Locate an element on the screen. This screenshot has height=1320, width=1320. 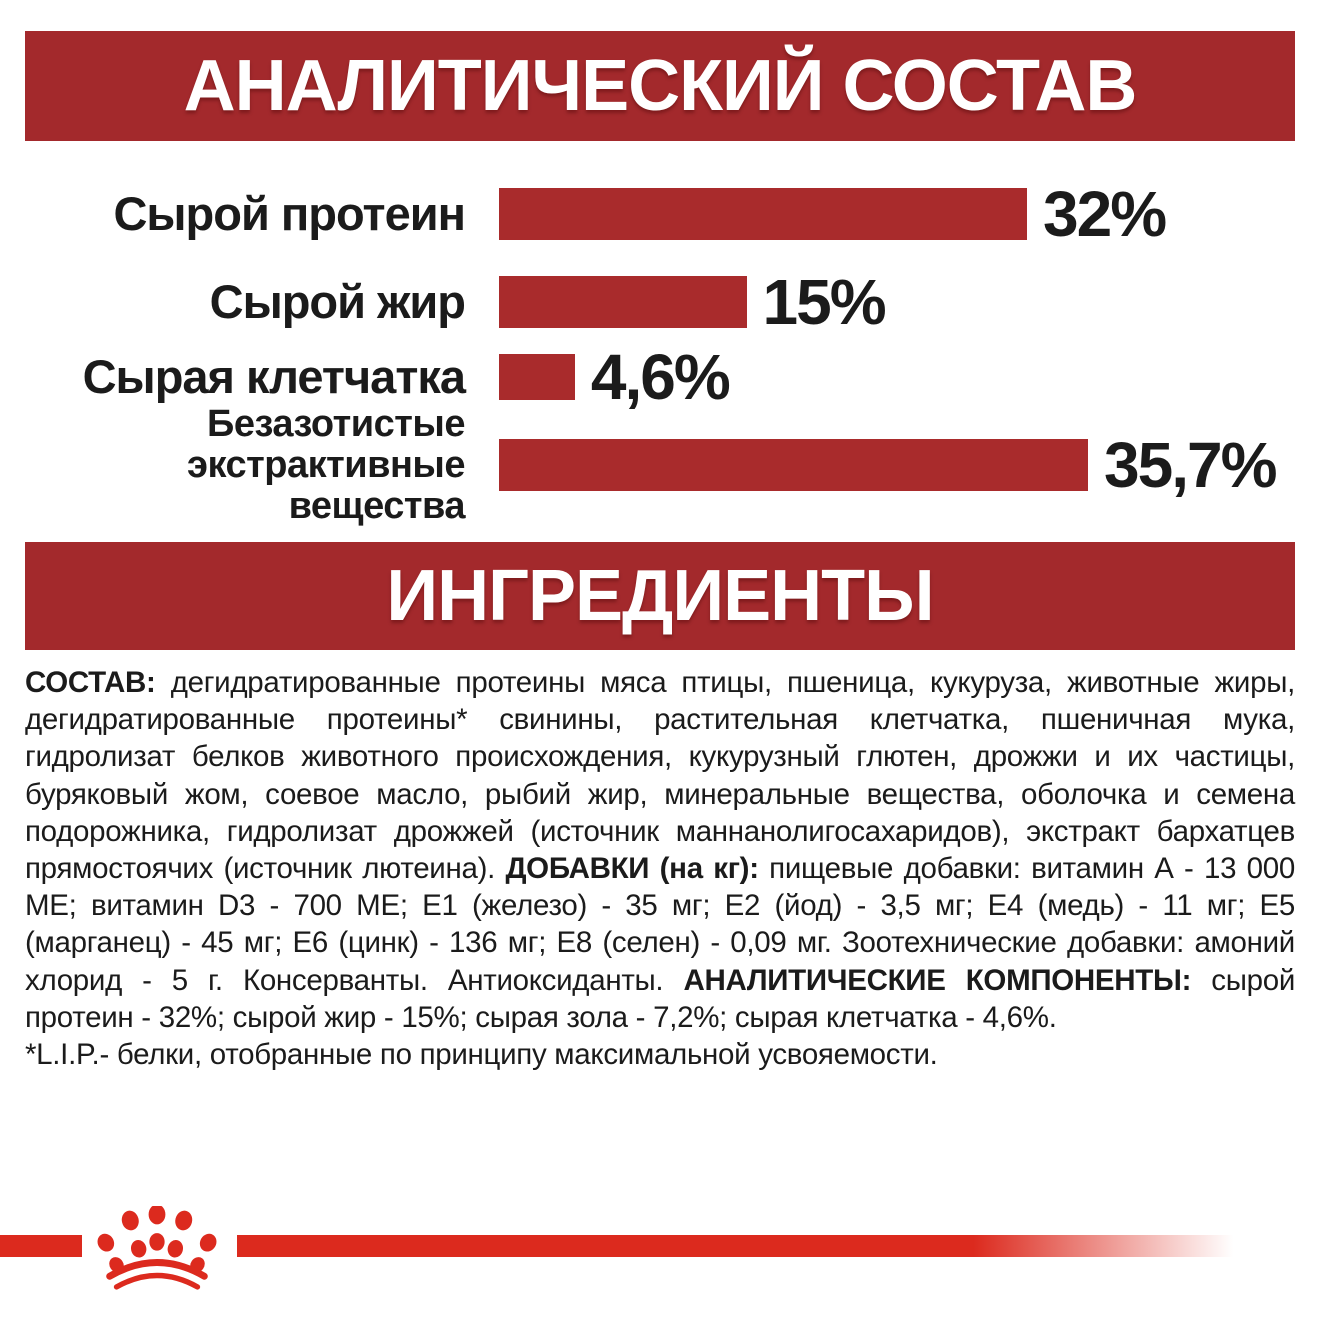
bar-nitrogen-free-extract is located at coordinates (794, 465).